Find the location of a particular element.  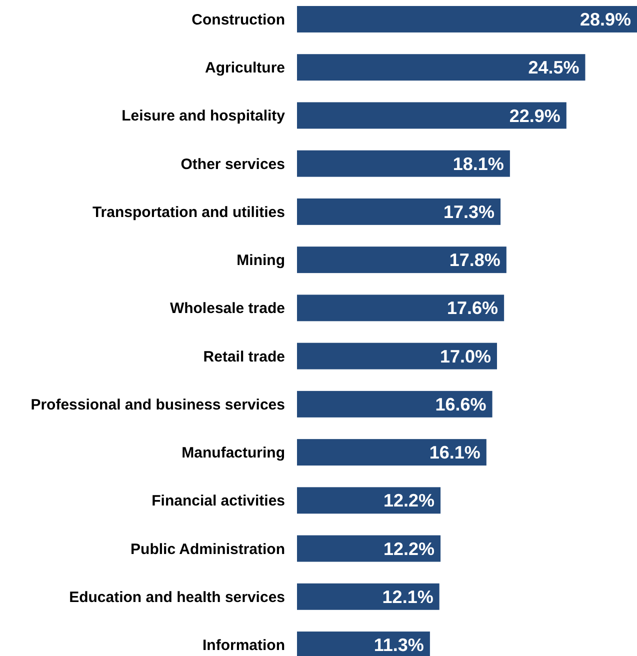

y-tick-label: Other services is located at coordinates (232, 164).